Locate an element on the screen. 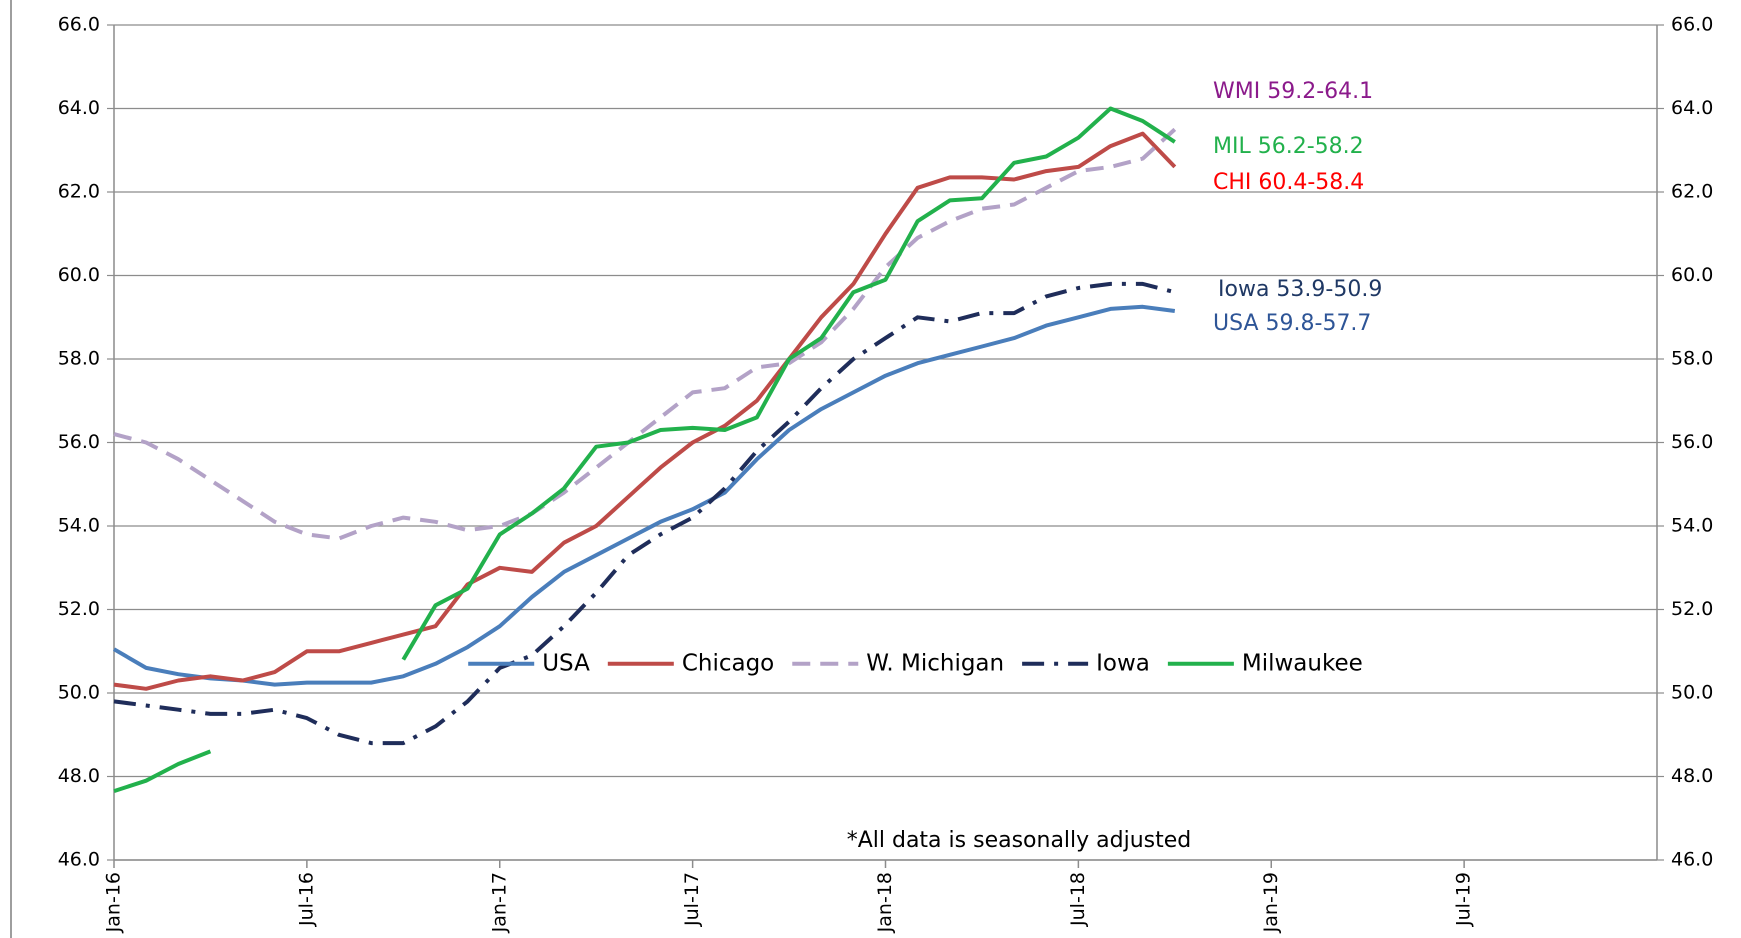  y2-tick-label: 66.0 is located at coordinates (1692, 25).